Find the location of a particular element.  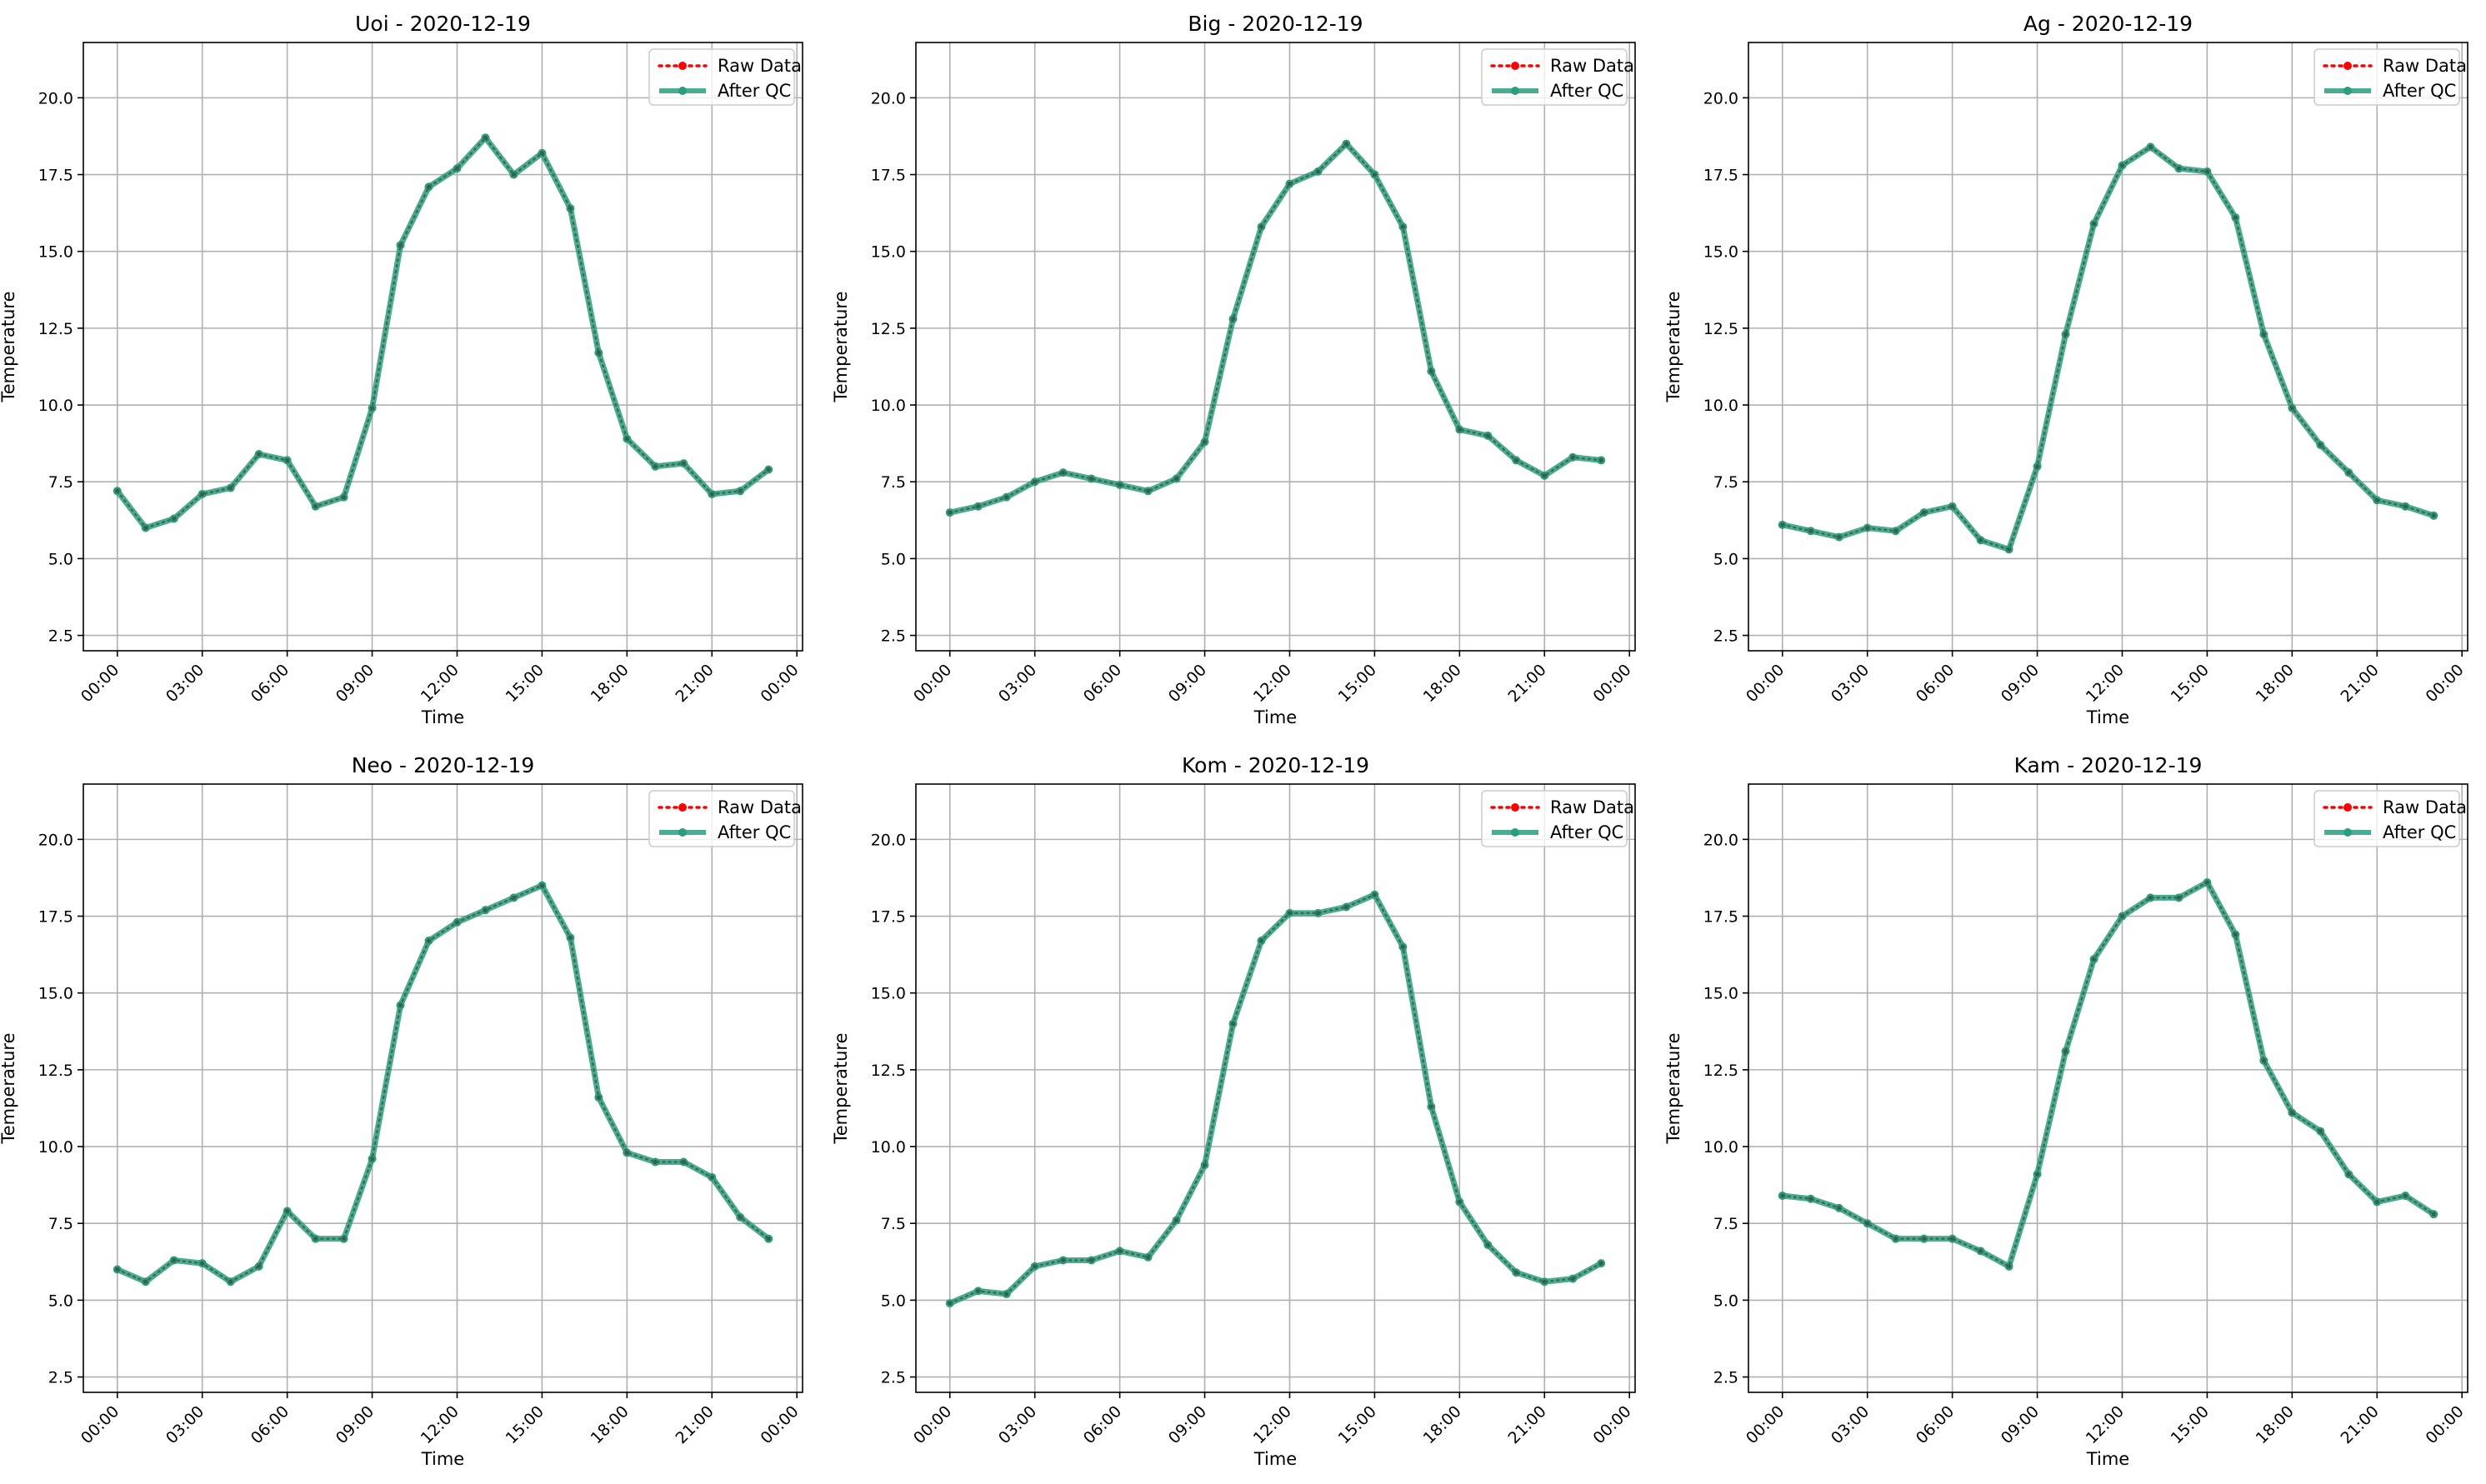

x-tick-label: 18:00 is located at coordinates (610, 683).